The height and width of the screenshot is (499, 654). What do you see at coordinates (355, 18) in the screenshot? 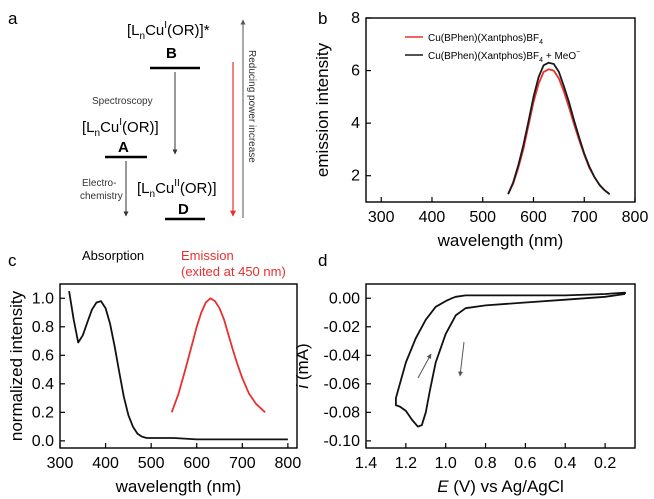
I see `y-tick-label-b: 8` at bounding box center [355, 18].